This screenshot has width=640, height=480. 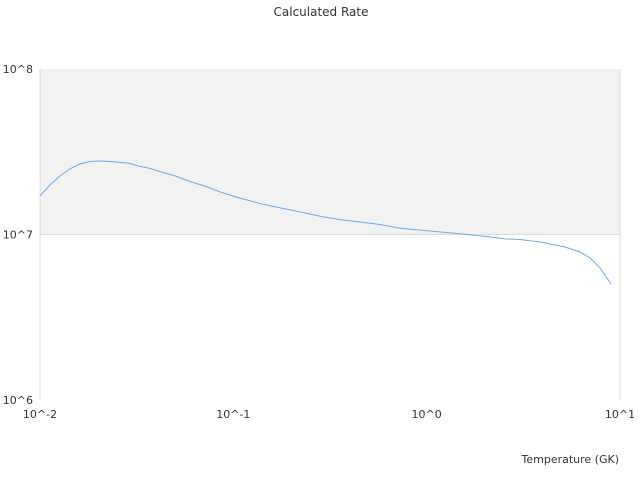 What do you see at coordinates (620, 414) in the screenshot?
I see `x-tick-label: 10^1` at bounding box center [620, 414].